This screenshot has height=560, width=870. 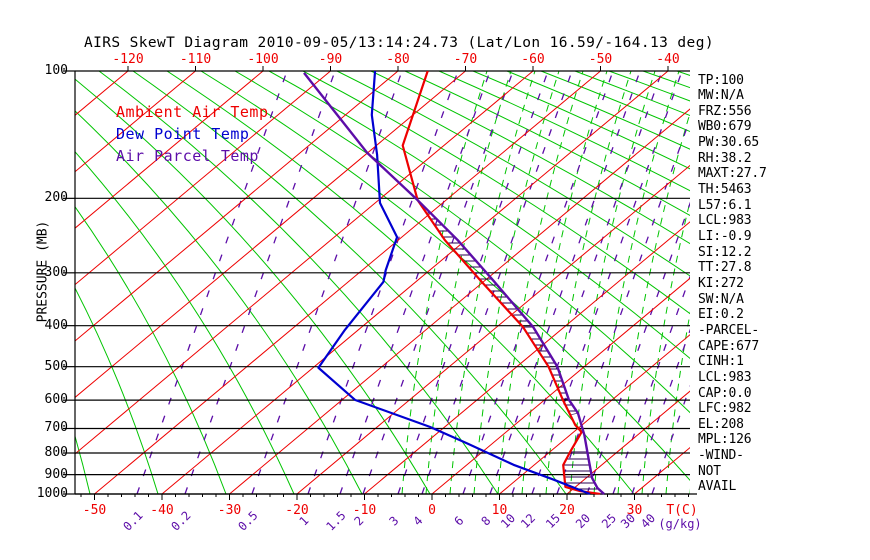 I want to click on top-temp-tick-label: -40, so click(x=668, y=59).